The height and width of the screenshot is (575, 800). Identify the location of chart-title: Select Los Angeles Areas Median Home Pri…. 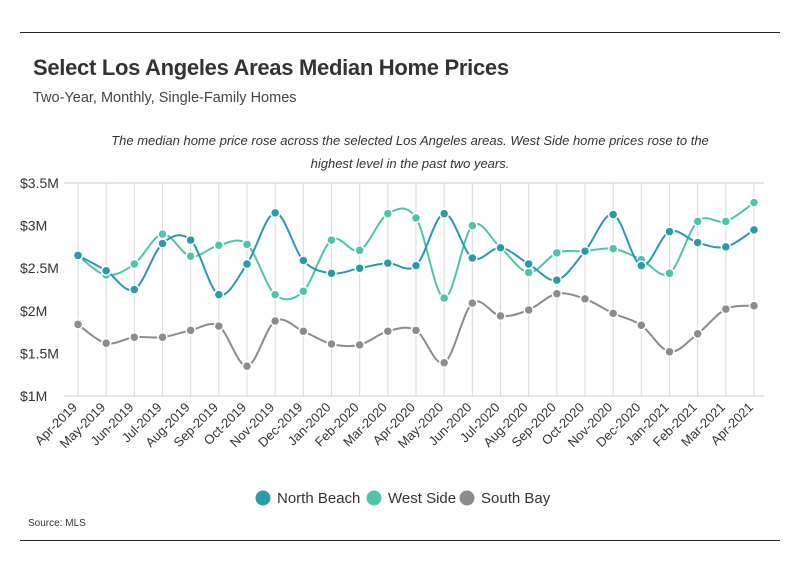
(271, 67).